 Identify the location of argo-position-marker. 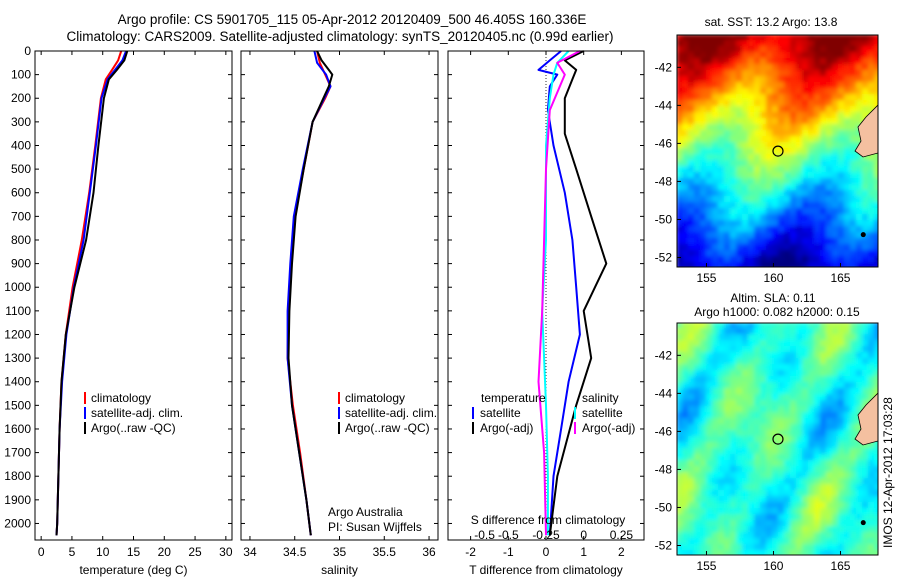
(778, 151).